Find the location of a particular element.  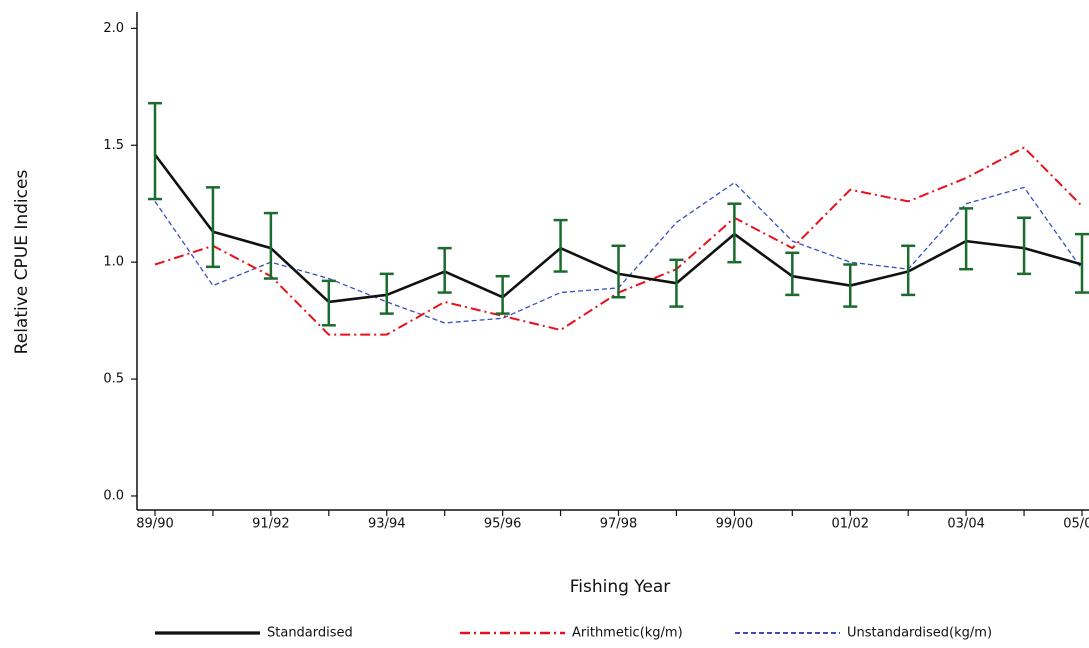

x-tick-label: 93/94 is located at coordinates (386, 524).